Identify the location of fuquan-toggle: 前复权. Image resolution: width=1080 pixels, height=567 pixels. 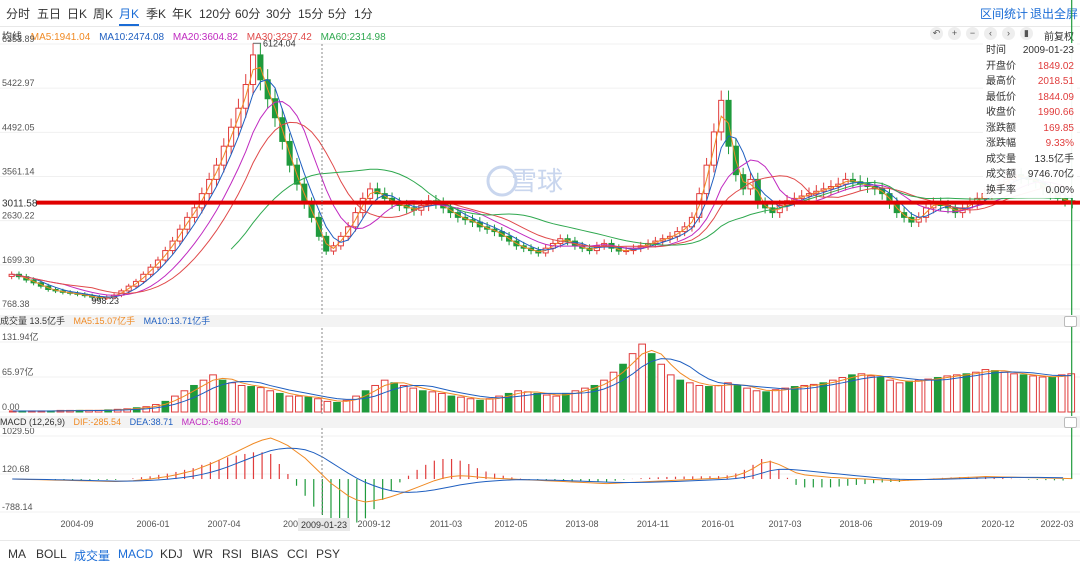
(1059, 37).